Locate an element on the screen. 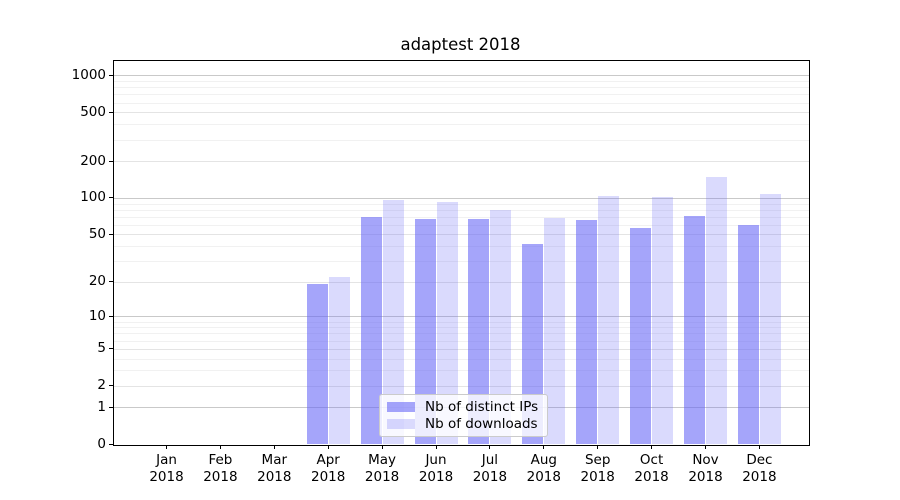 This screenshot has width=900, height=500. bar-dec-downloads is located at coordinates (770, 319).